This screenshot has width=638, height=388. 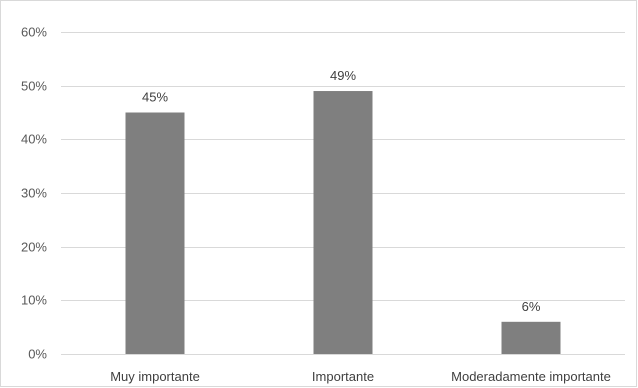 What do you see at coordinates (155, 376) in the screenshot?
I see `x-category-label: Muy importante` at bounding box center [155, 376].